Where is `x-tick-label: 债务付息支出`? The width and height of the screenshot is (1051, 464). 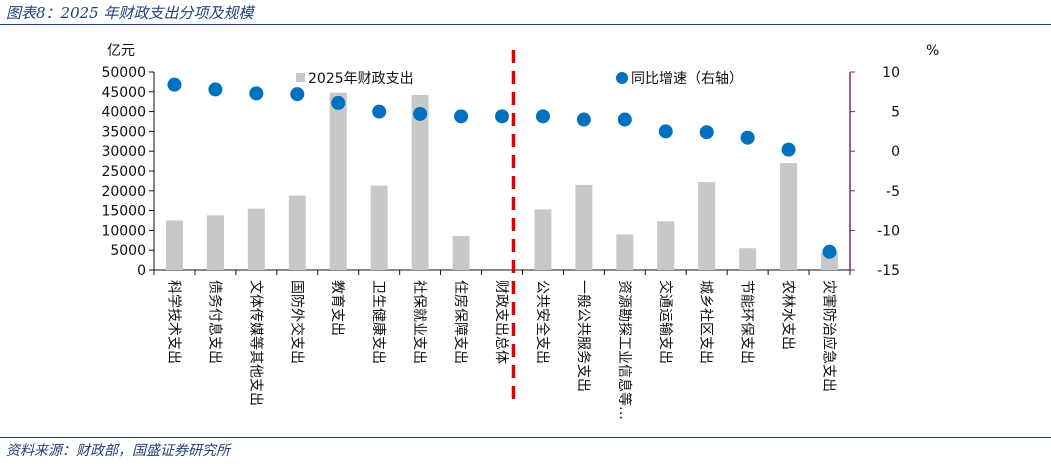 x-tick-label: 债务付息支出 is located at coordinates (214, 322).